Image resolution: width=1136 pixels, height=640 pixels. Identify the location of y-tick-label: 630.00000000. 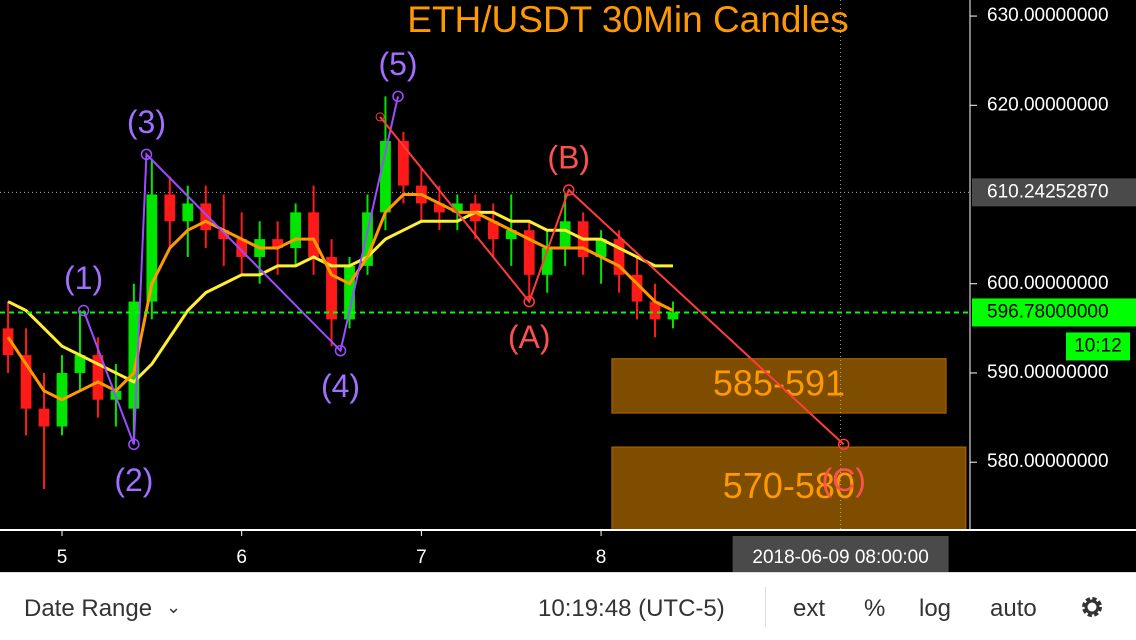
(1048, 15).